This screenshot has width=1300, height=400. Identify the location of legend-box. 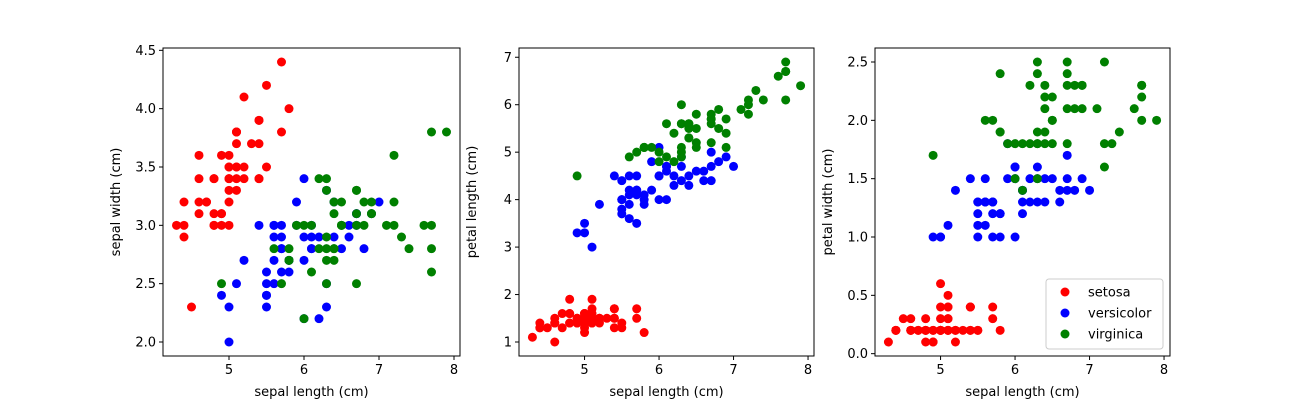
(1104, 314).